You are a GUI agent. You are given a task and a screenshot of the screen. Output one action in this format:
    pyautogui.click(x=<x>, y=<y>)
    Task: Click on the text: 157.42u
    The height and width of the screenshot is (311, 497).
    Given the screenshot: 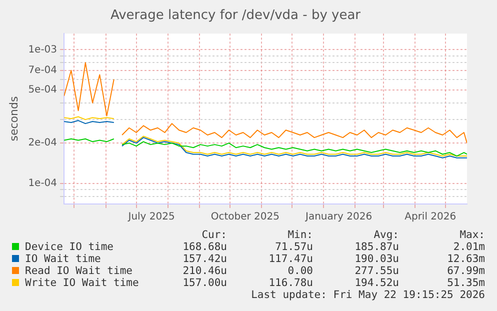 What is the action you would take?
    pyautogui.click(x=204, y=259)
    